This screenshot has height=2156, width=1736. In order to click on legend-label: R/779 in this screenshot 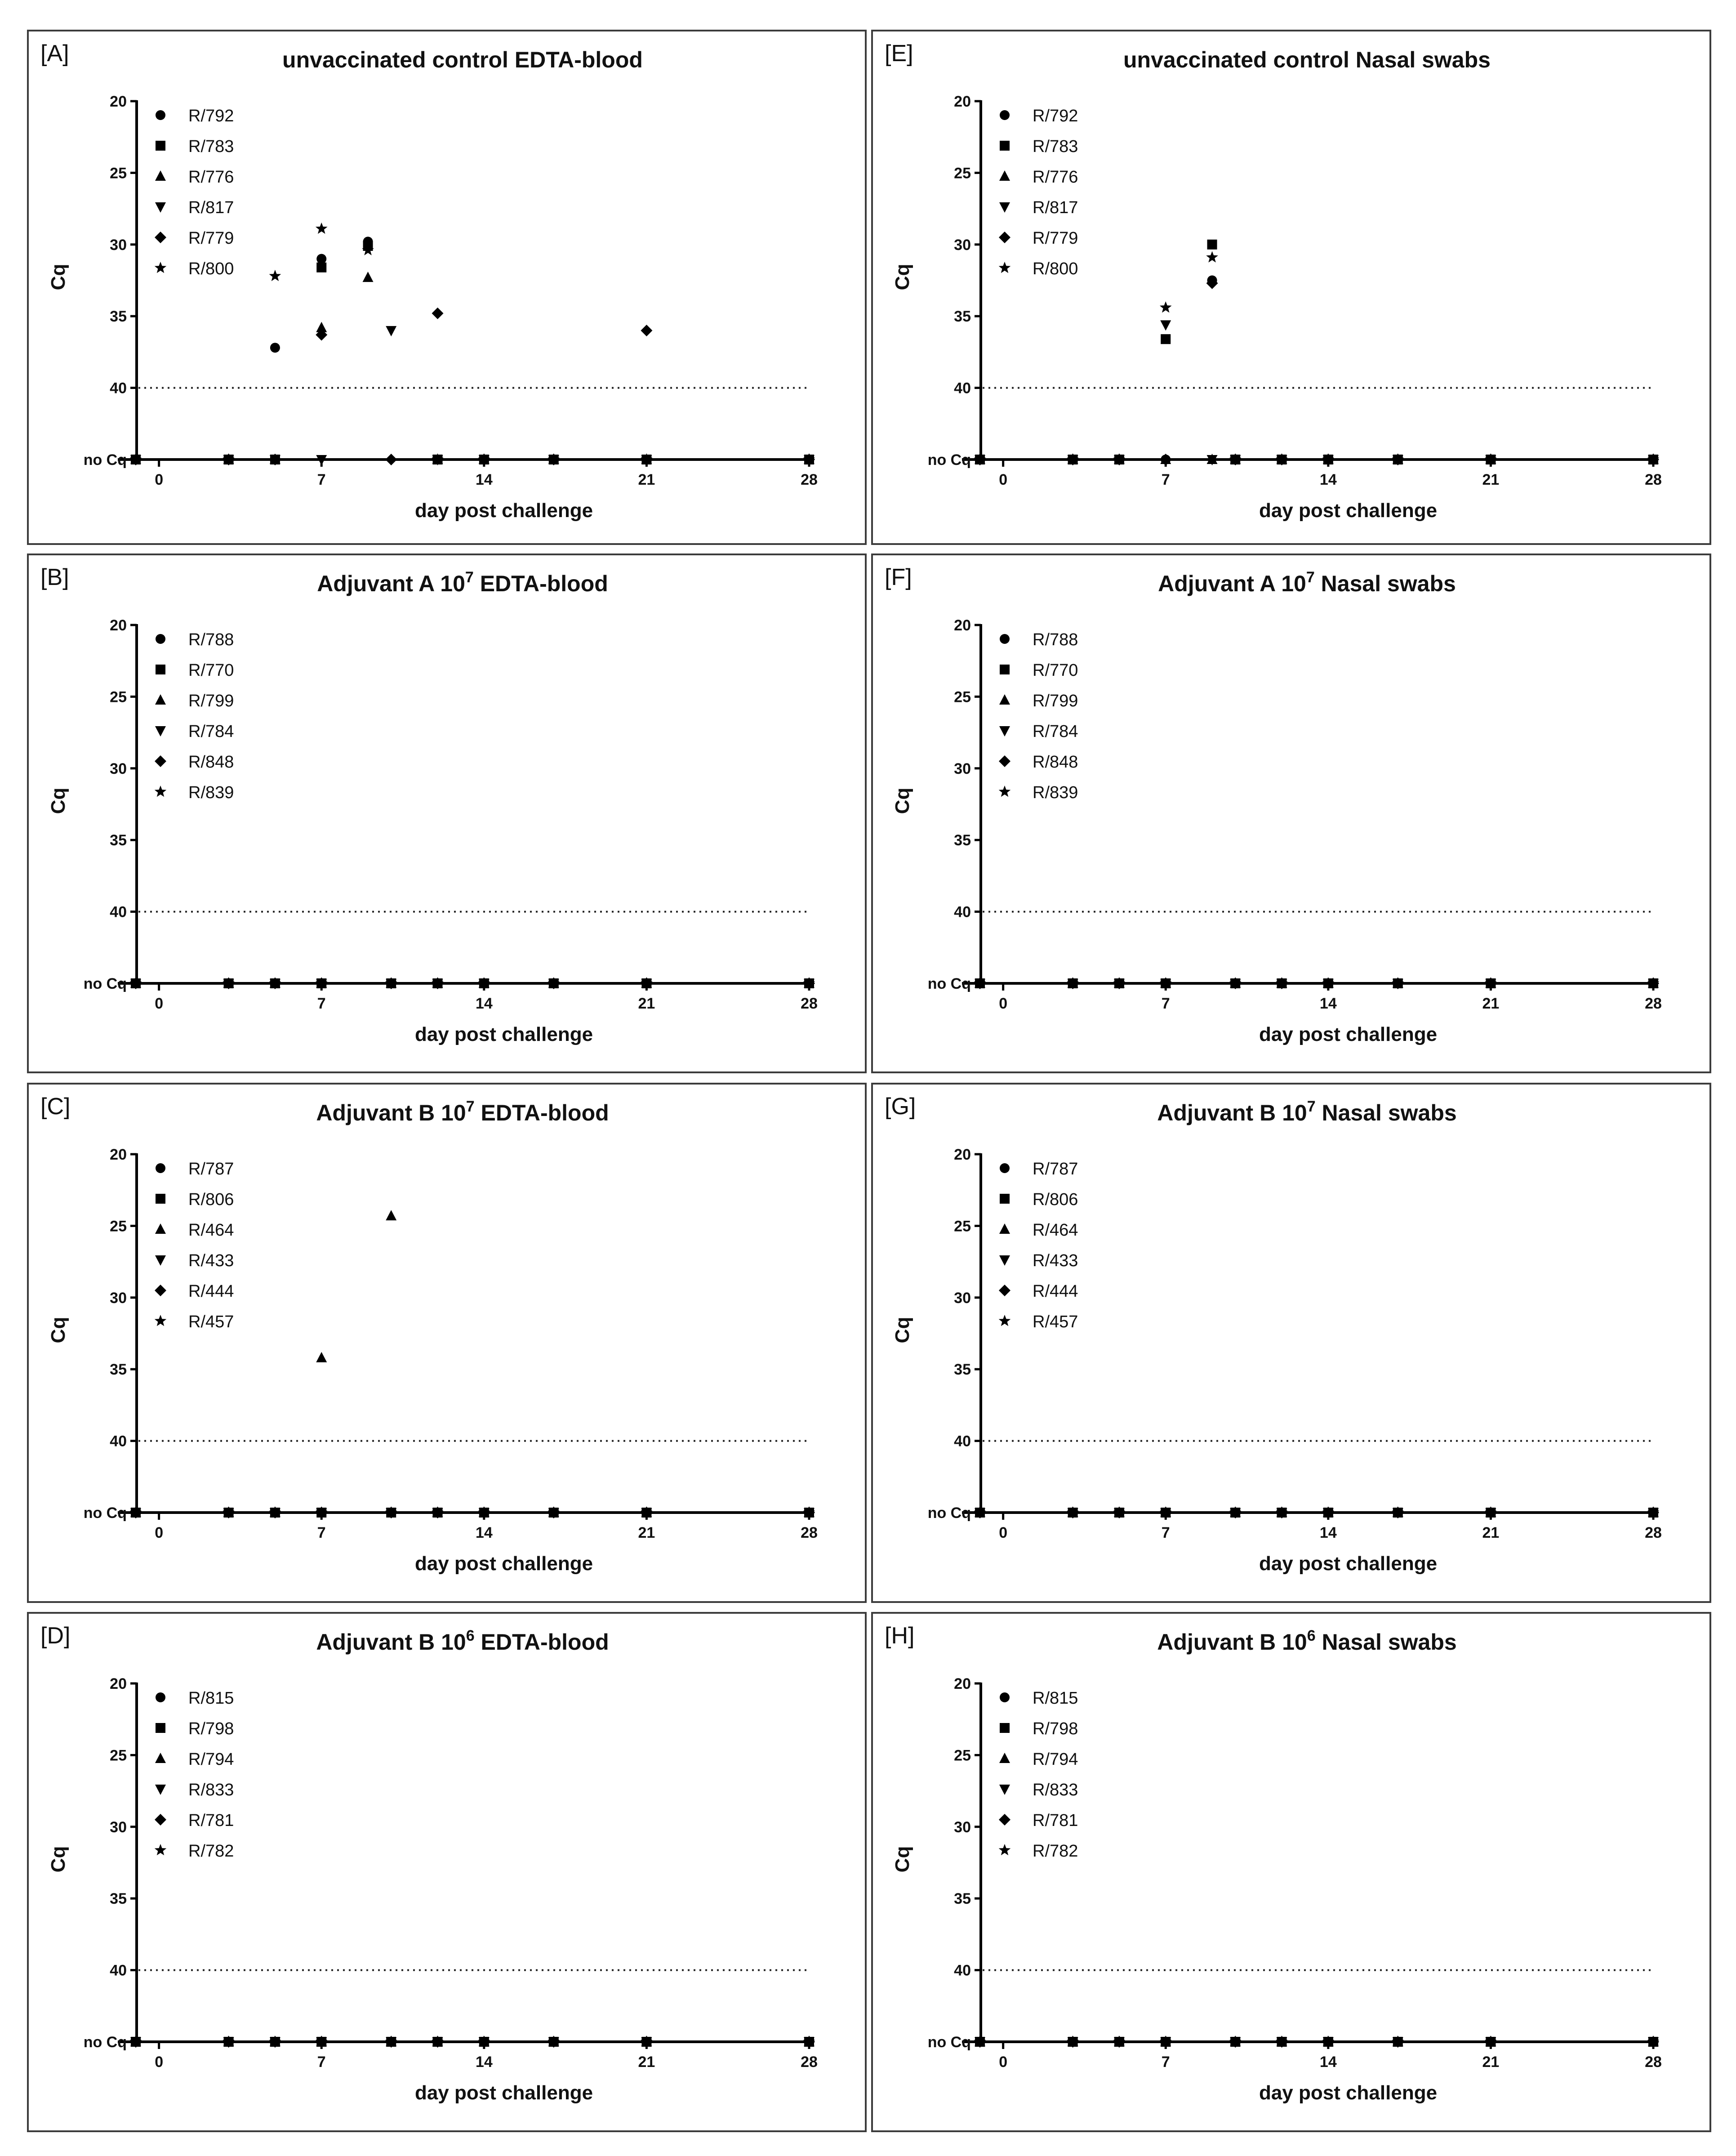, I will do `click(1055, 239)`.